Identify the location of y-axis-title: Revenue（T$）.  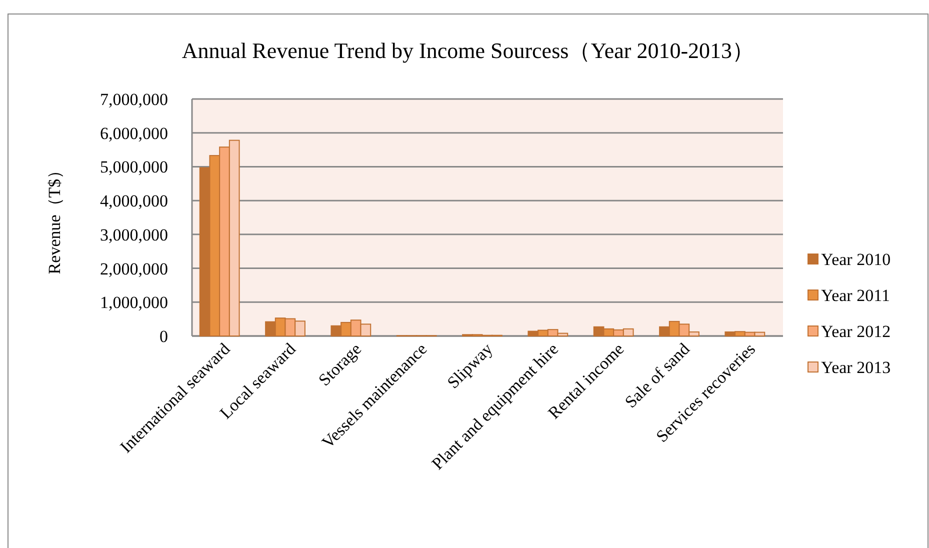
(54, 218).